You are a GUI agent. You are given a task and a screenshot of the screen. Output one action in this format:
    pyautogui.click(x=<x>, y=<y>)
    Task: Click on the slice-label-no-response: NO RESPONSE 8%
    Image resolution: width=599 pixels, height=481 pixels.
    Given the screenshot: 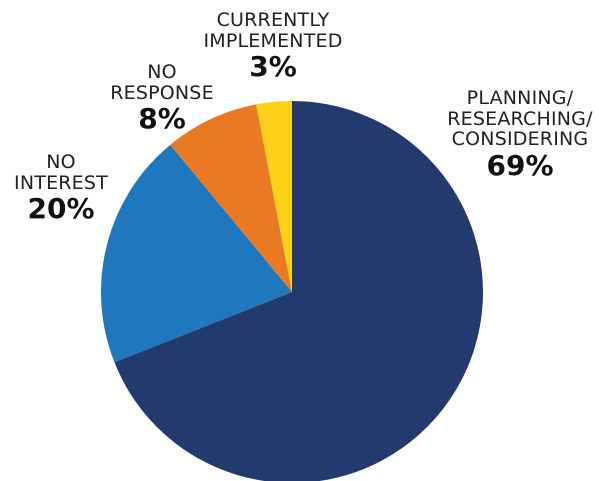 What is the action you would take?
    pyautogui.click(x=162, y=98)
    